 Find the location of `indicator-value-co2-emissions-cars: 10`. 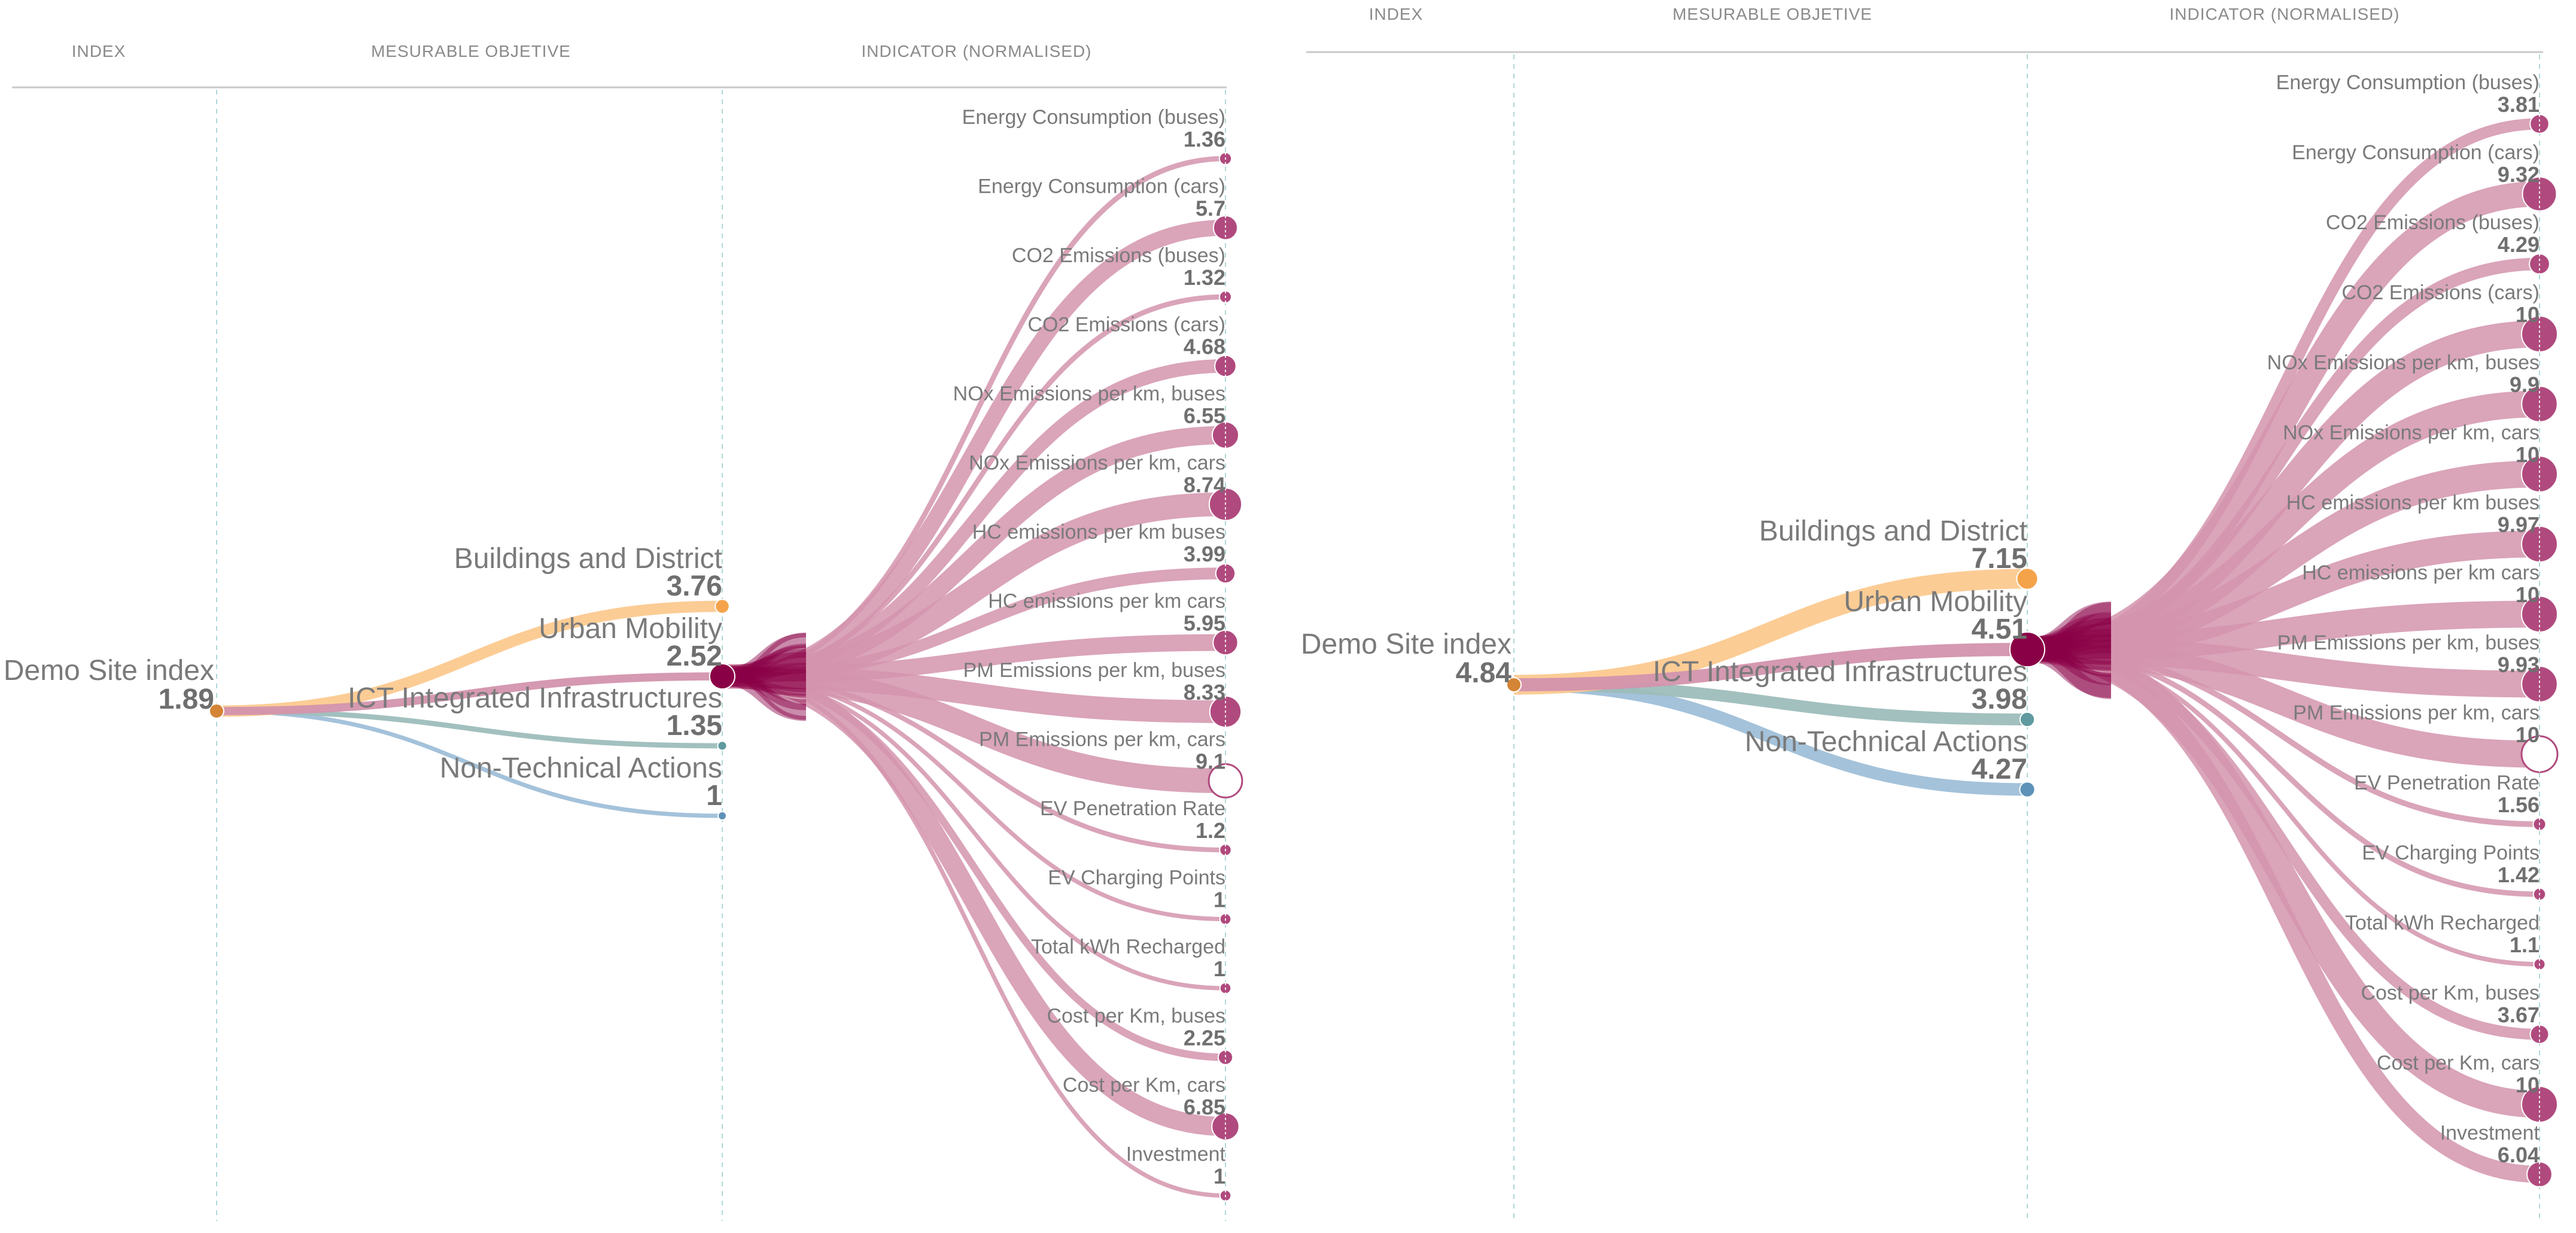

indicator-value-co2-emissions-cars: 10 is located at coordinates (2527, 315).